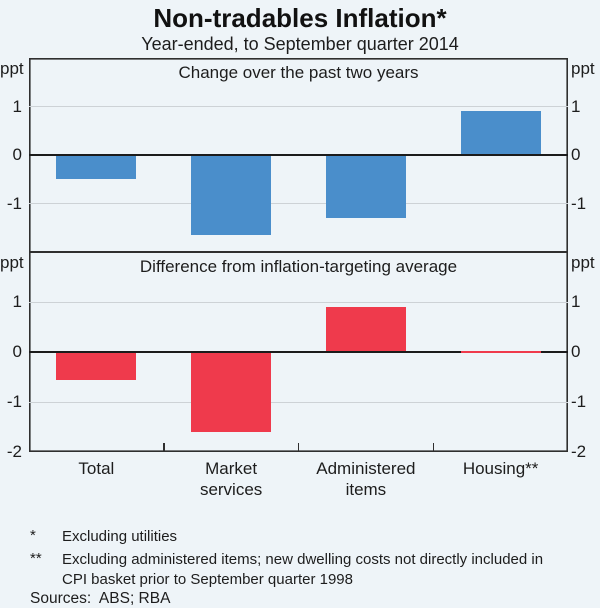  What do you see at coordinates (298, 72) in the screenshot?
I see `panel-title-top: Change over the past two years` at bounding box center [298, 72].